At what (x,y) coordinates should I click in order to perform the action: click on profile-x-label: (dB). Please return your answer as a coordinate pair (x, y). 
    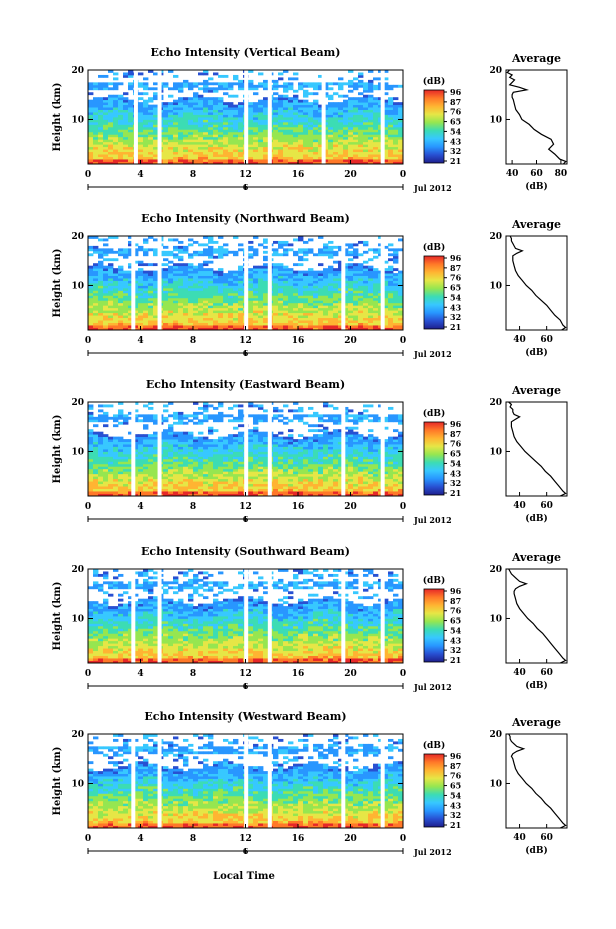
    Looking at the image, I should click on (536, 352).